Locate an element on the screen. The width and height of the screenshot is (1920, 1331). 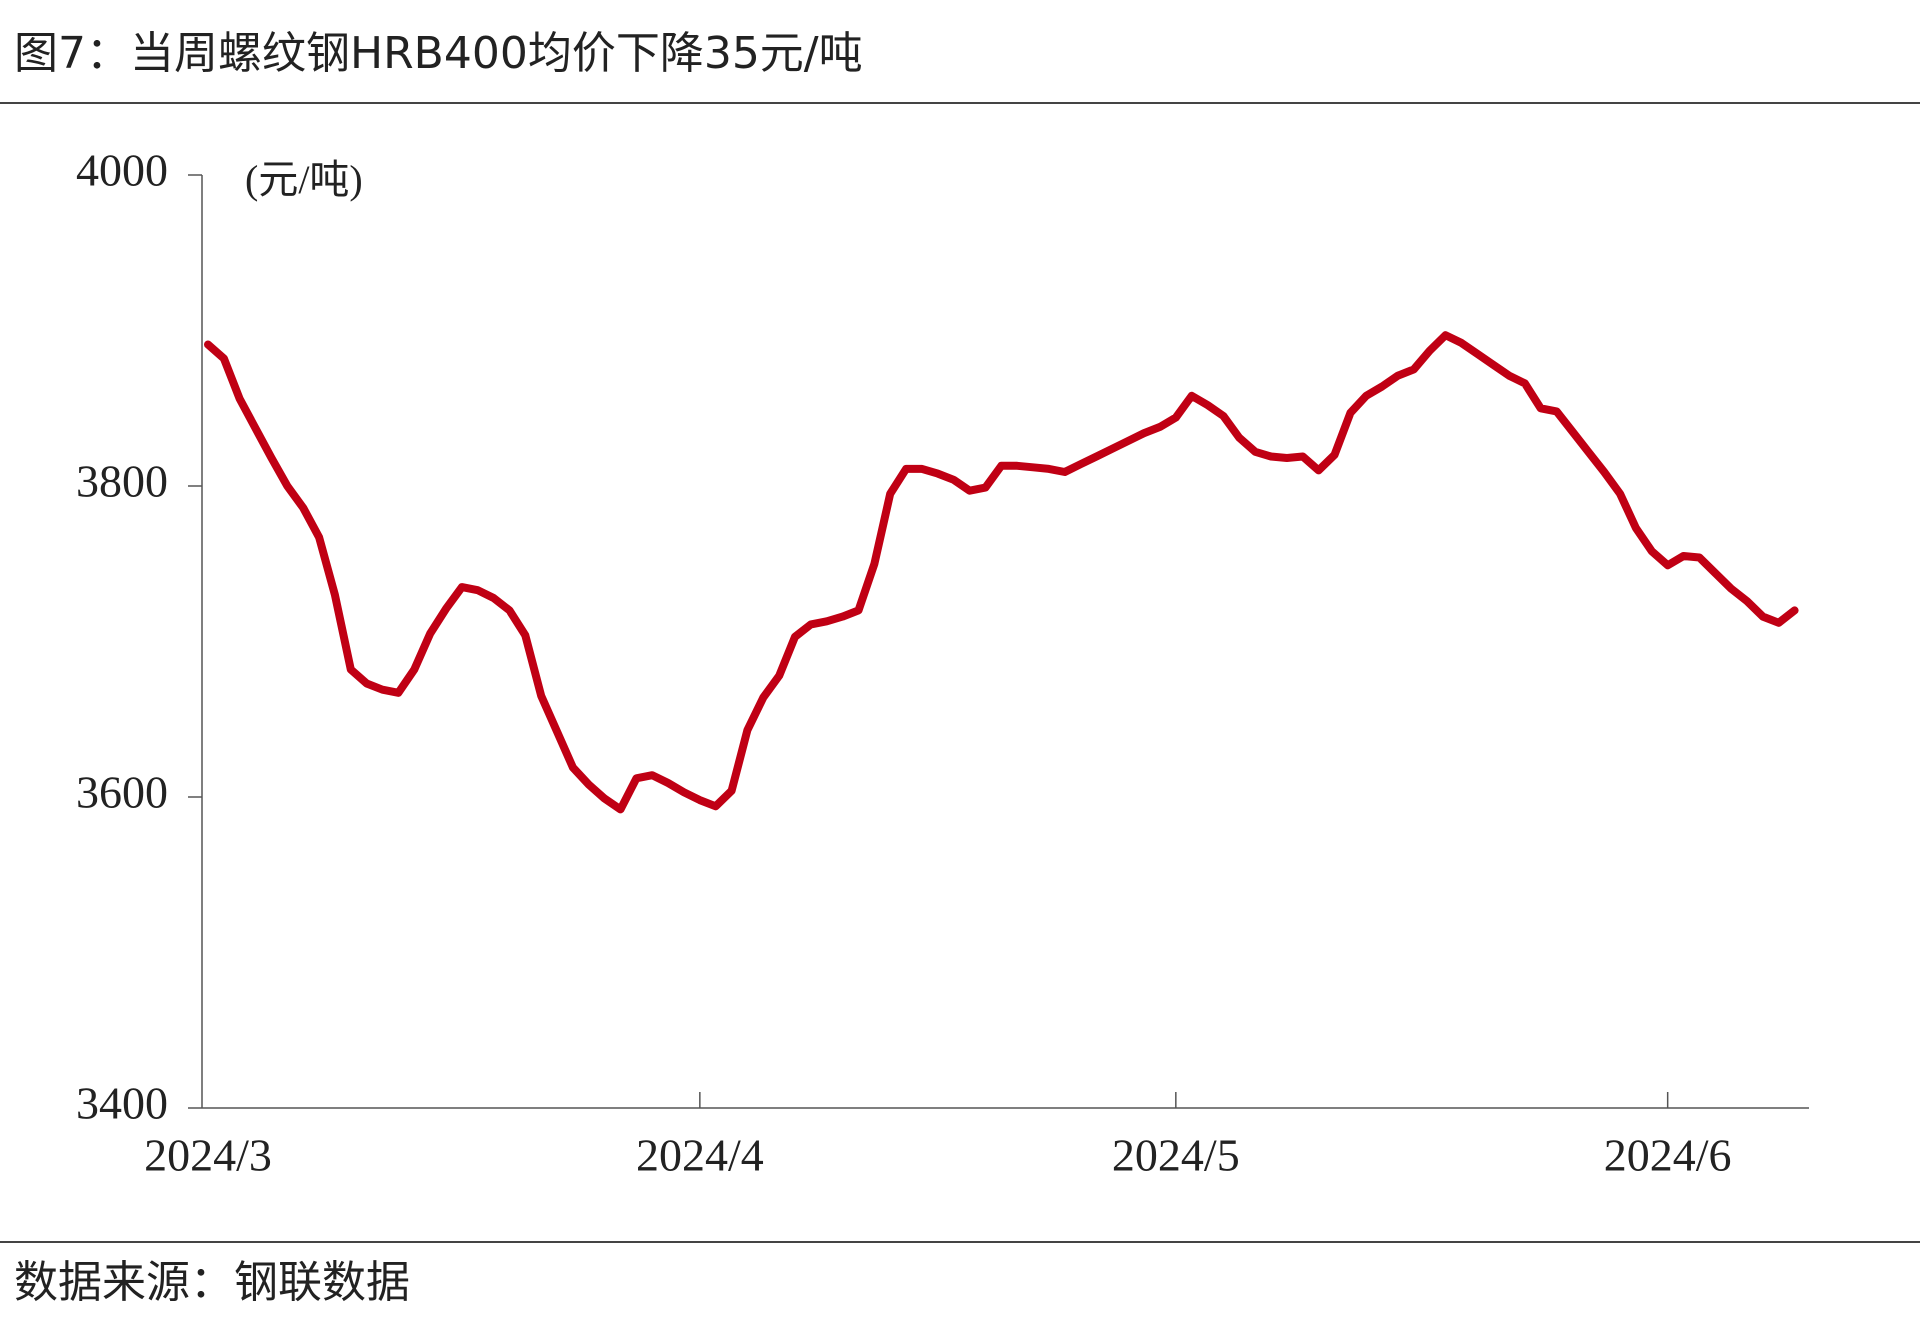
y-tick-label: 4000 is located at coordinates (122, 170).